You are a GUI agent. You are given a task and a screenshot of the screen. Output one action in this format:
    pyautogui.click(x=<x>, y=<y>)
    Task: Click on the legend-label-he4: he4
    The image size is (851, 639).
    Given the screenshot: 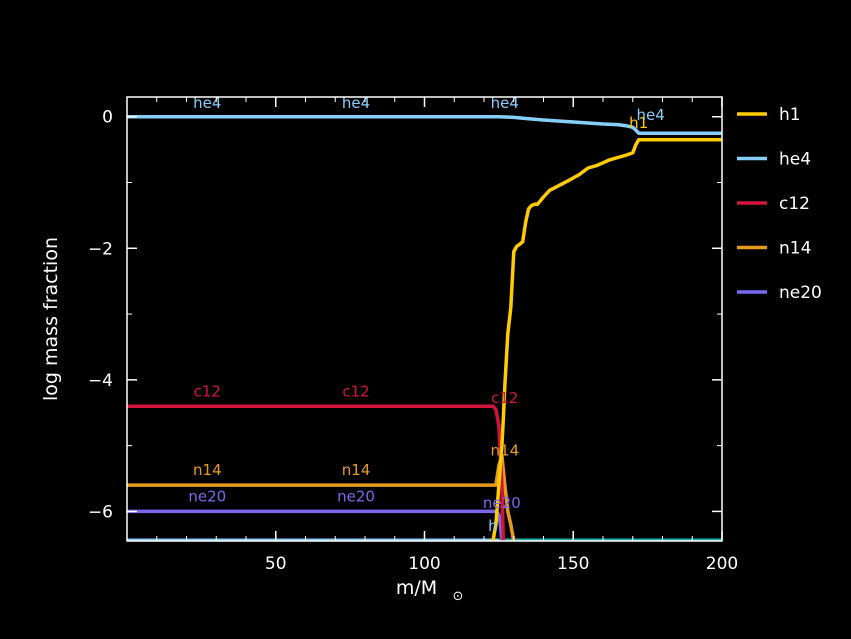 What is the action you would take?
    pyautogui.click(x=795, y=160)
    